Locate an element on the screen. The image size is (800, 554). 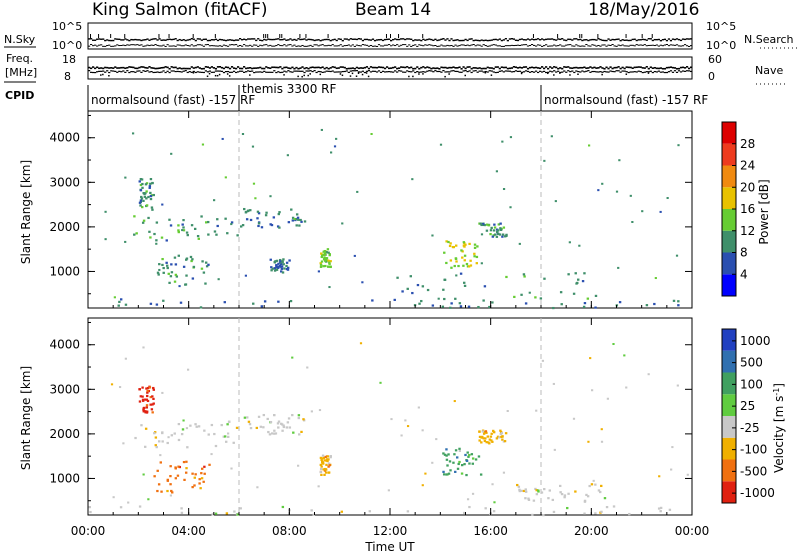
velocity-ylabel: Slant Range [km] is located at coordinates (26, 418).